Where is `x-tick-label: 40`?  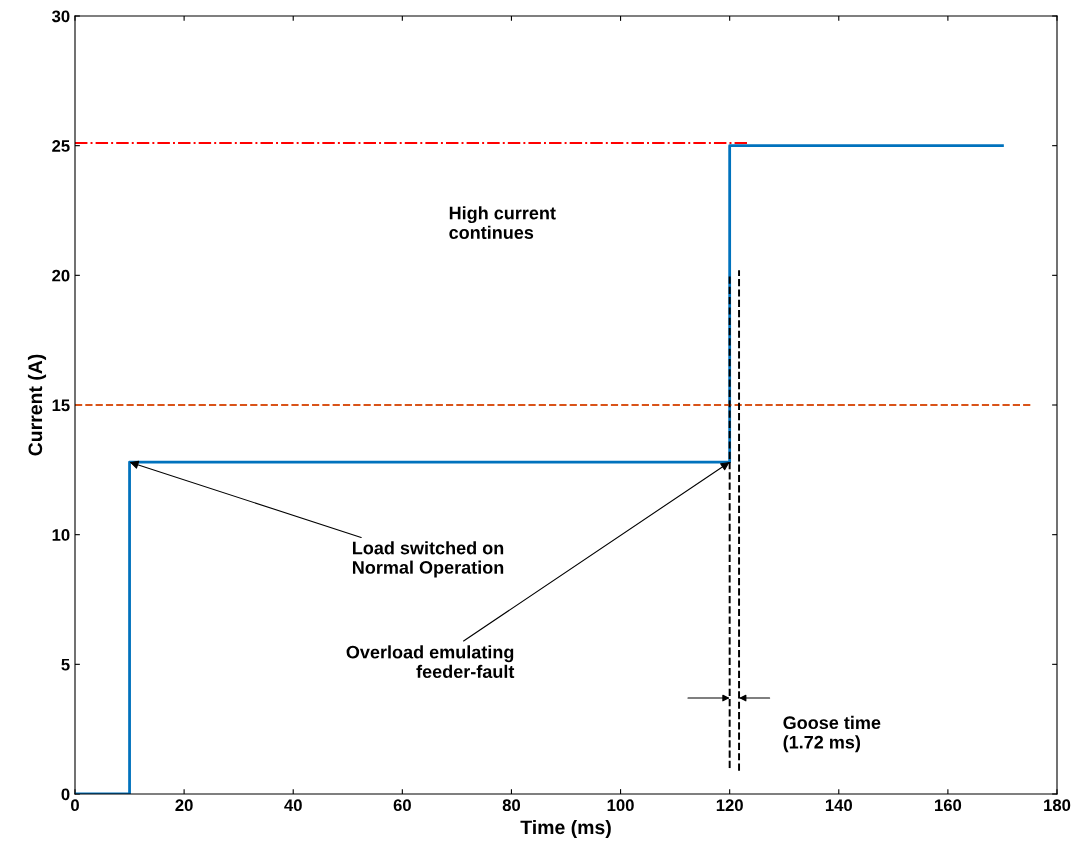 x-tick-label: 40 is located at coordinates (293, 805).